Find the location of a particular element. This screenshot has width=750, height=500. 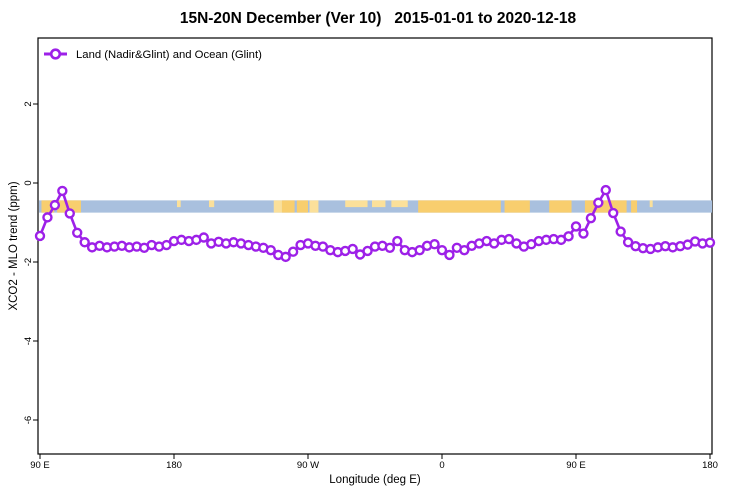

map-strip-band is located at coordinates (375, 206).